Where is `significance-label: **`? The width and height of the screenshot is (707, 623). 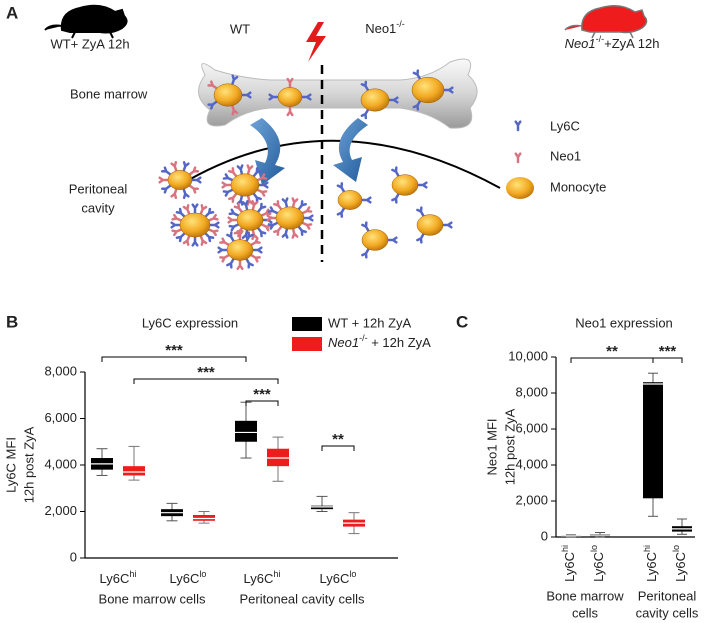 significance-label: ** is located at coordinates (612, 351).